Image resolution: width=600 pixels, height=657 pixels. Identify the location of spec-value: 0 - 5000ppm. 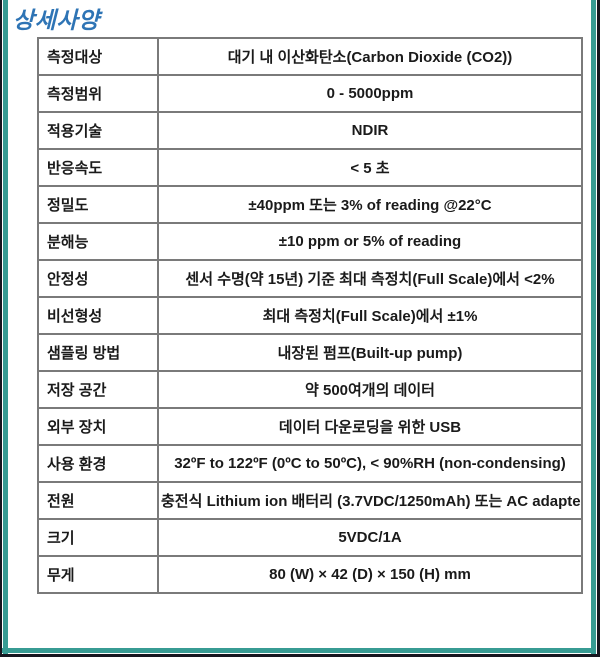
(370, 93).